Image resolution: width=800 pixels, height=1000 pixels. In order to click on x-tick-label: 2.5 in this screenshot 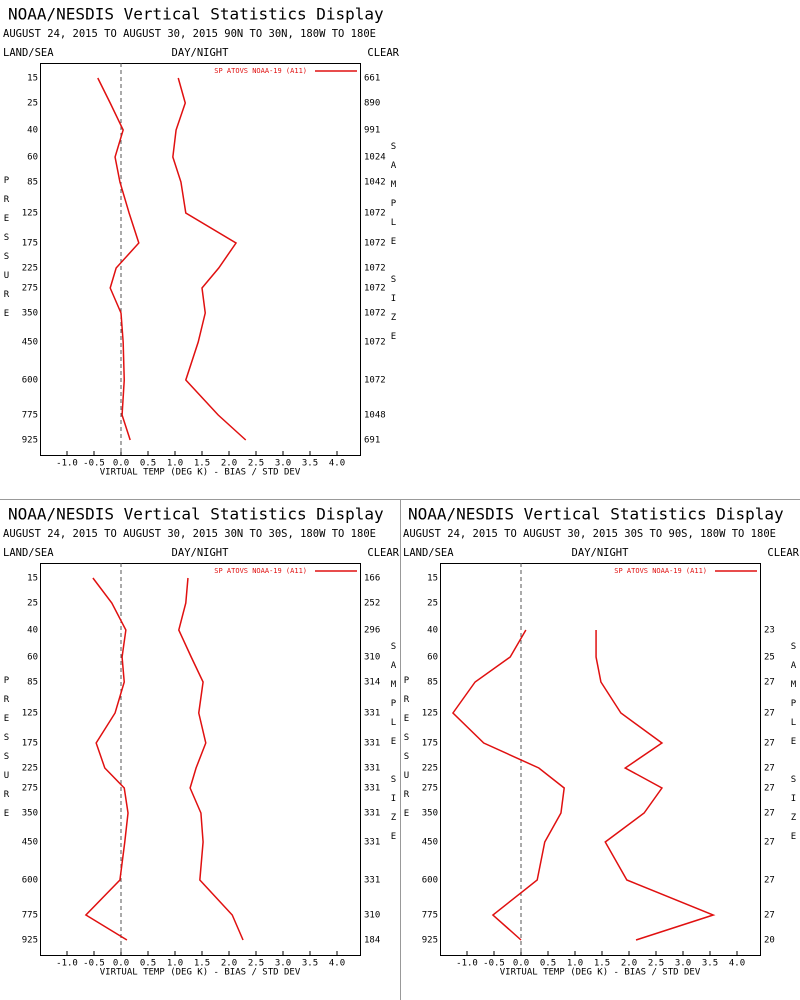, I will do `click(256, 464)`.